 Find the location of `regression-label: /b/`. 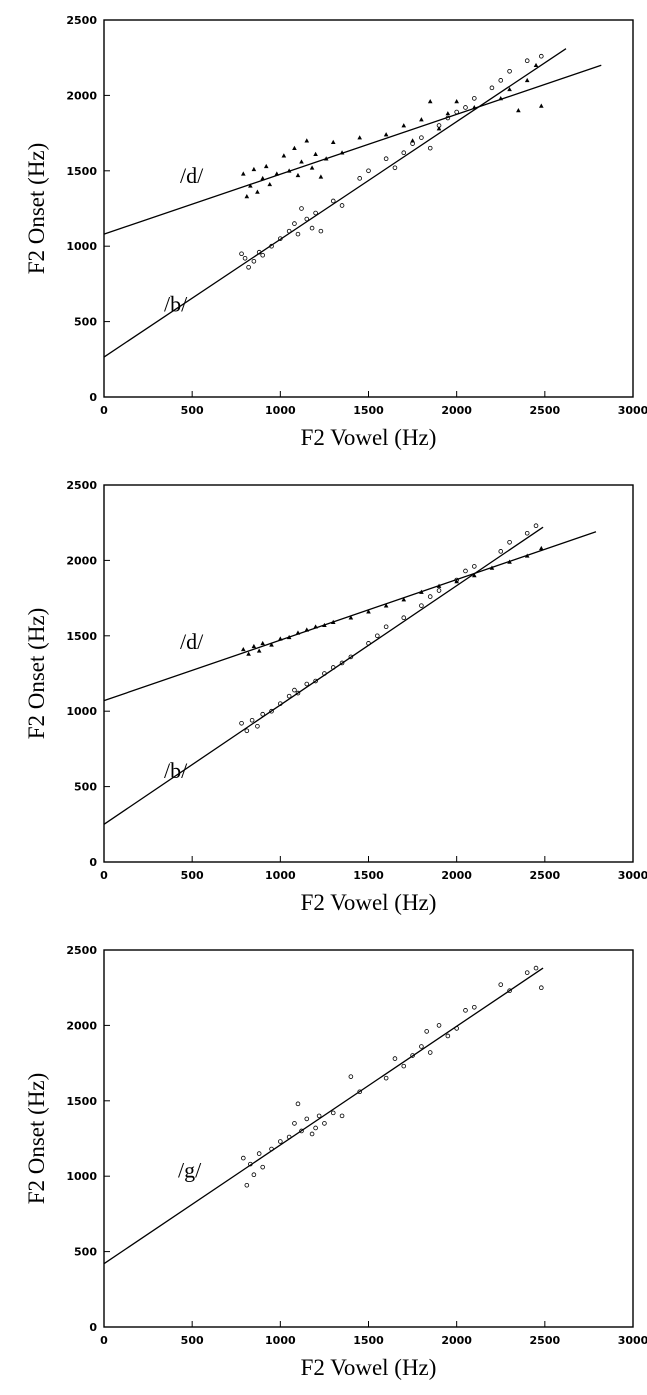

regression-label: /b/ is located at coordinates (176, 770).